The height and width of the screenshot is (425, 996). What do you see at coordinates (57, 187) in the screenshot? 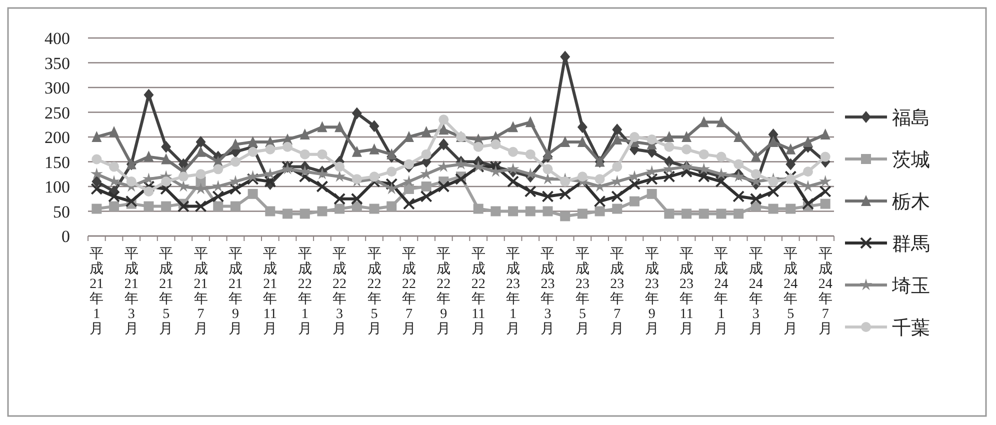
I see `y-tick-label: 100` at bounding box center [57, 187].